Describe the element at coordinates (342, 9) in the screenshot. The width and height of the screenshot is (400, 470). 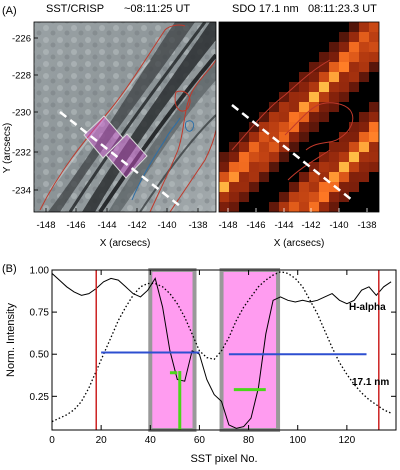
I see `right-image-time: 08:11:23.3 UT` at that location.